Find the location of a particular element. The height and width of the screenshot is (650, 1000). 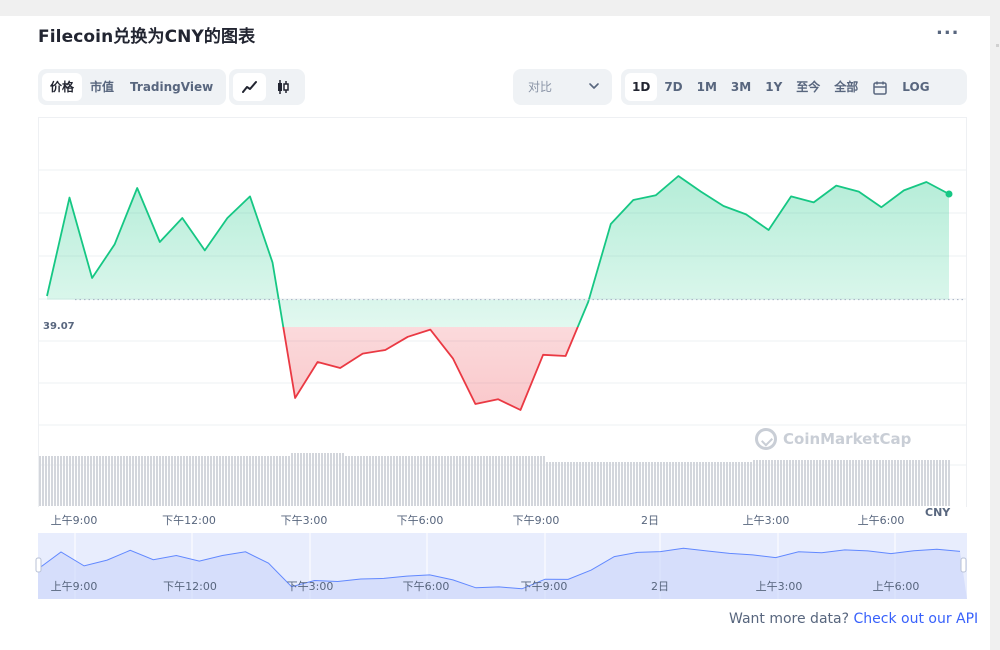

log-scale-button: LOG is located at coordinates (916, 87).